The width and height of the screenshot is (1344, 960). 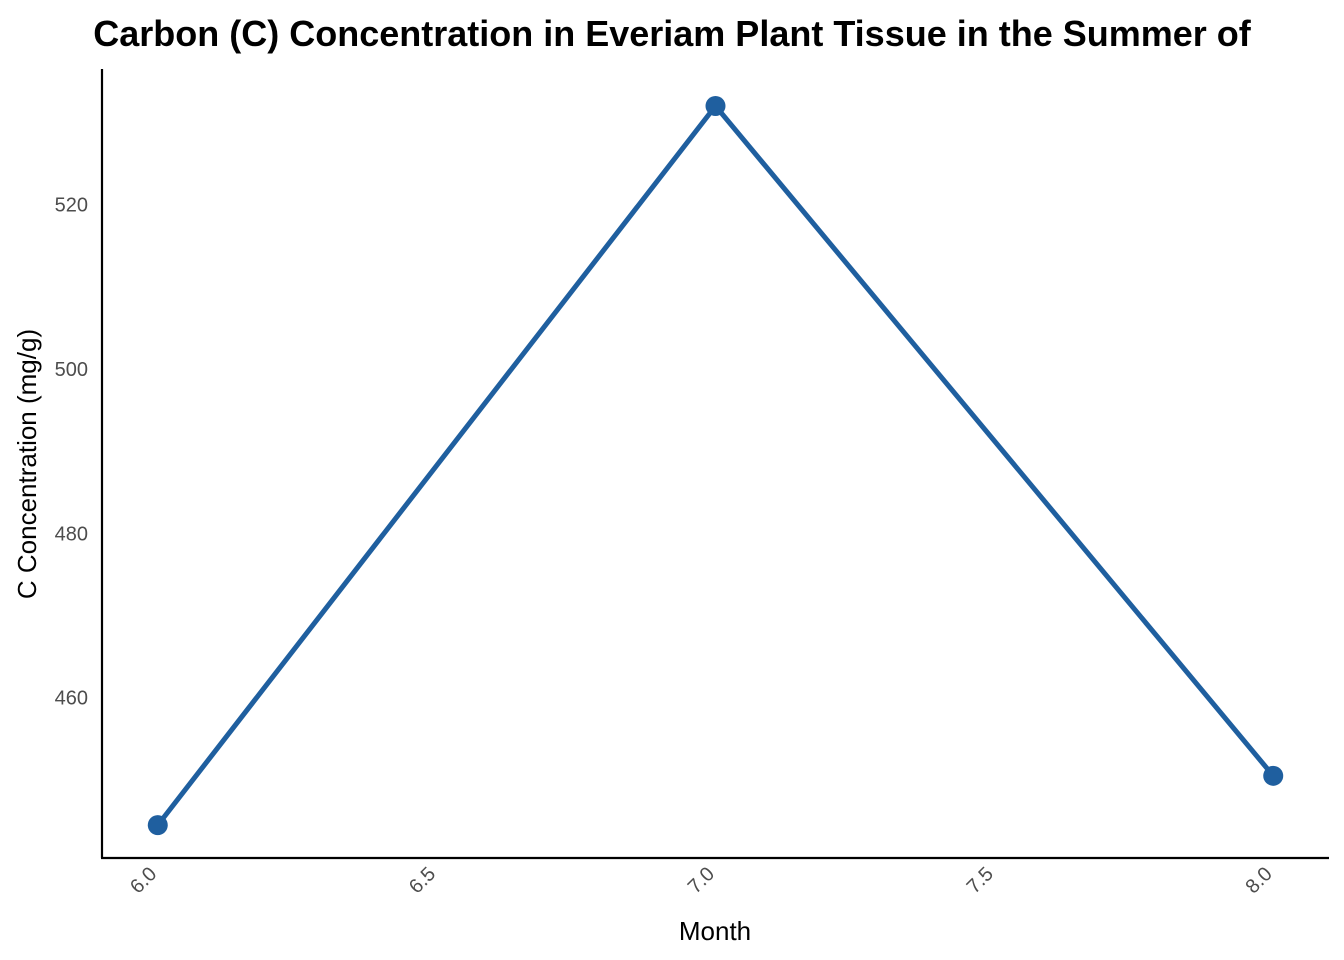 I want to click on x-tick-label: 6.0, so click(x=143, y=880).